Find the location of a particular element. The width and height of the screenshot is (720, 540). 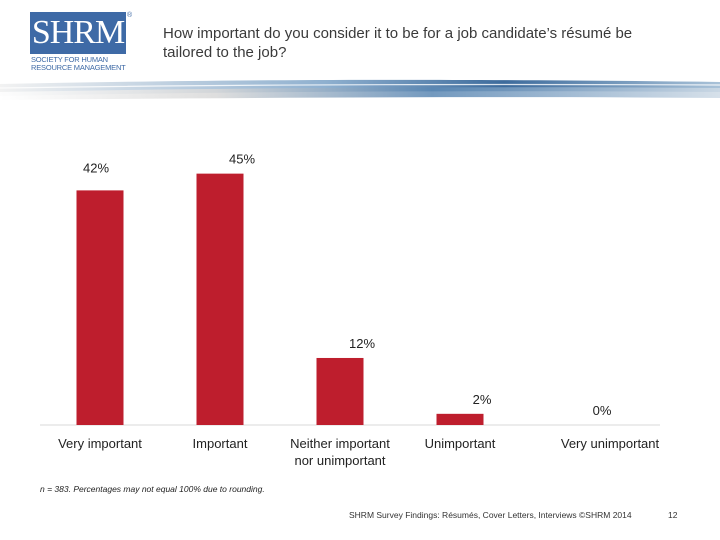

category-label-5: Very unimportant is located at coordinates (610, 443).